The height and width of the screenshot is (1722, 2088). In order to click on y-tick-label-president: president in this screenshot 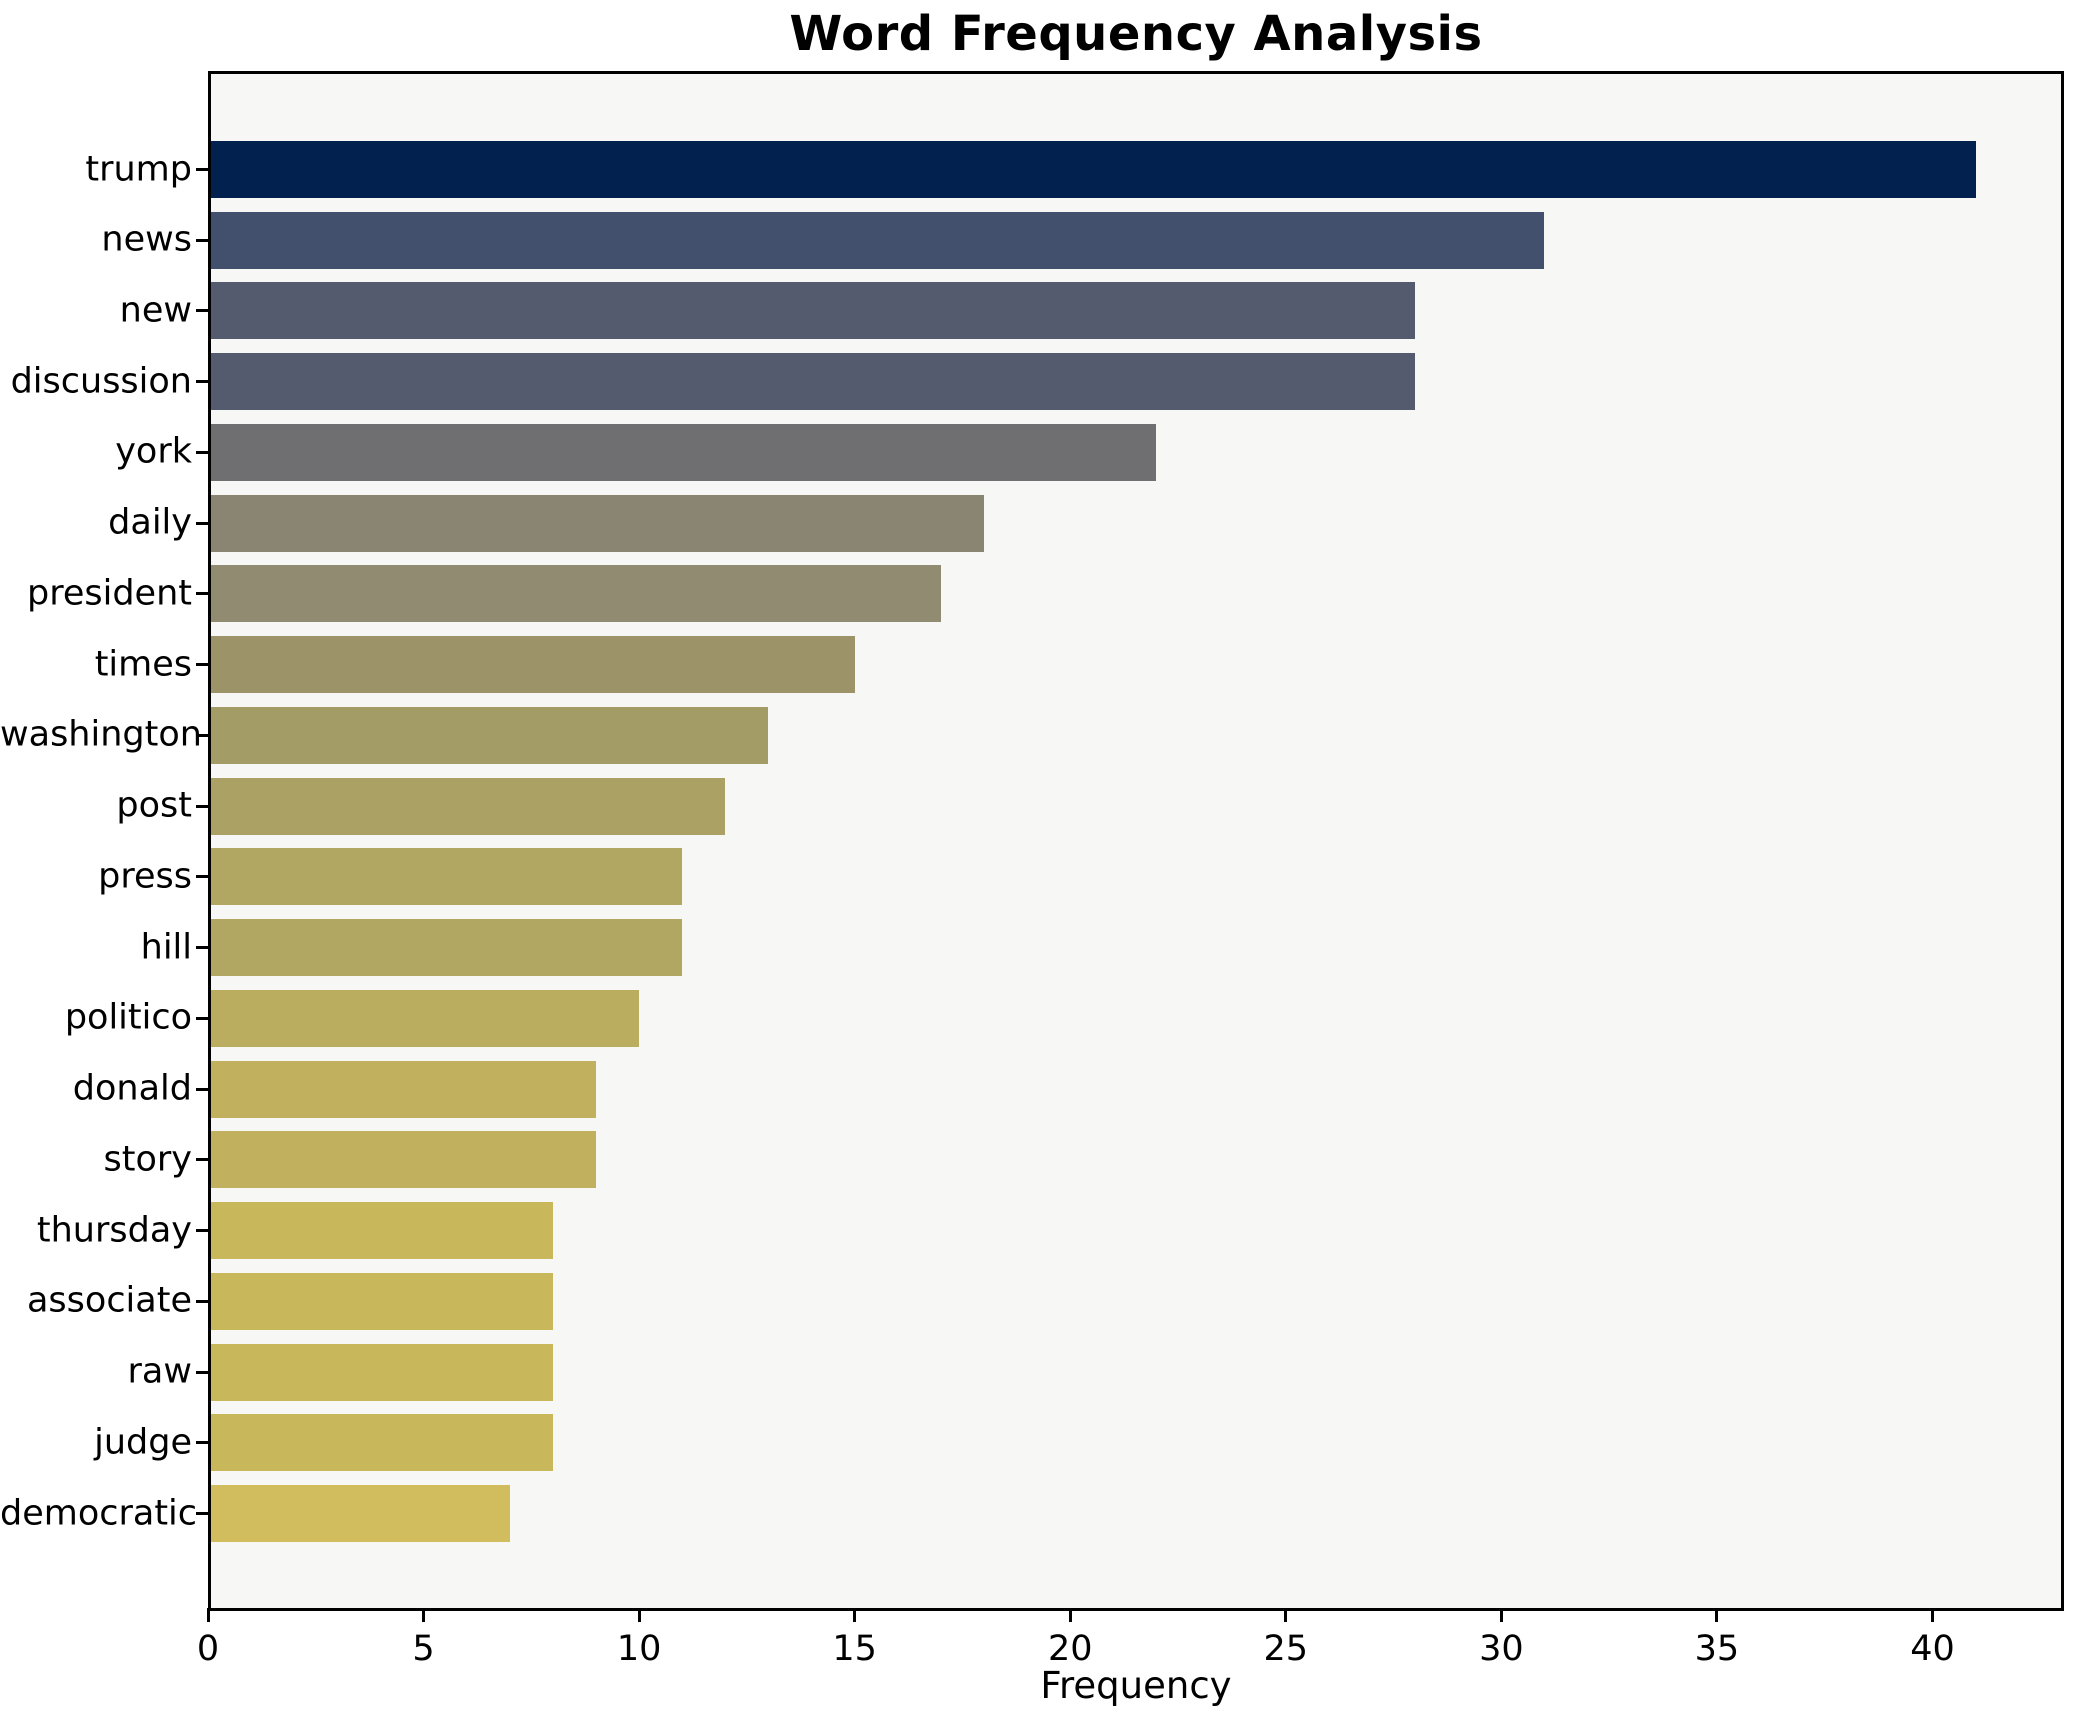, I will do `click(109, 593)`.